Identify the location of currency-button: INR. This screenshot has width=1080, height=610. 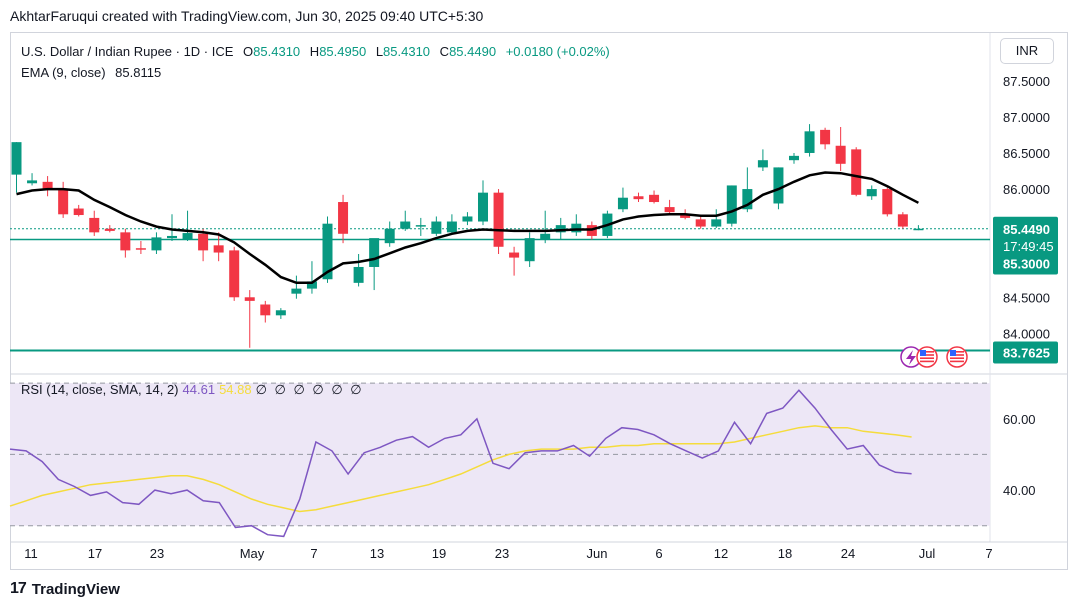
(1027, 51).